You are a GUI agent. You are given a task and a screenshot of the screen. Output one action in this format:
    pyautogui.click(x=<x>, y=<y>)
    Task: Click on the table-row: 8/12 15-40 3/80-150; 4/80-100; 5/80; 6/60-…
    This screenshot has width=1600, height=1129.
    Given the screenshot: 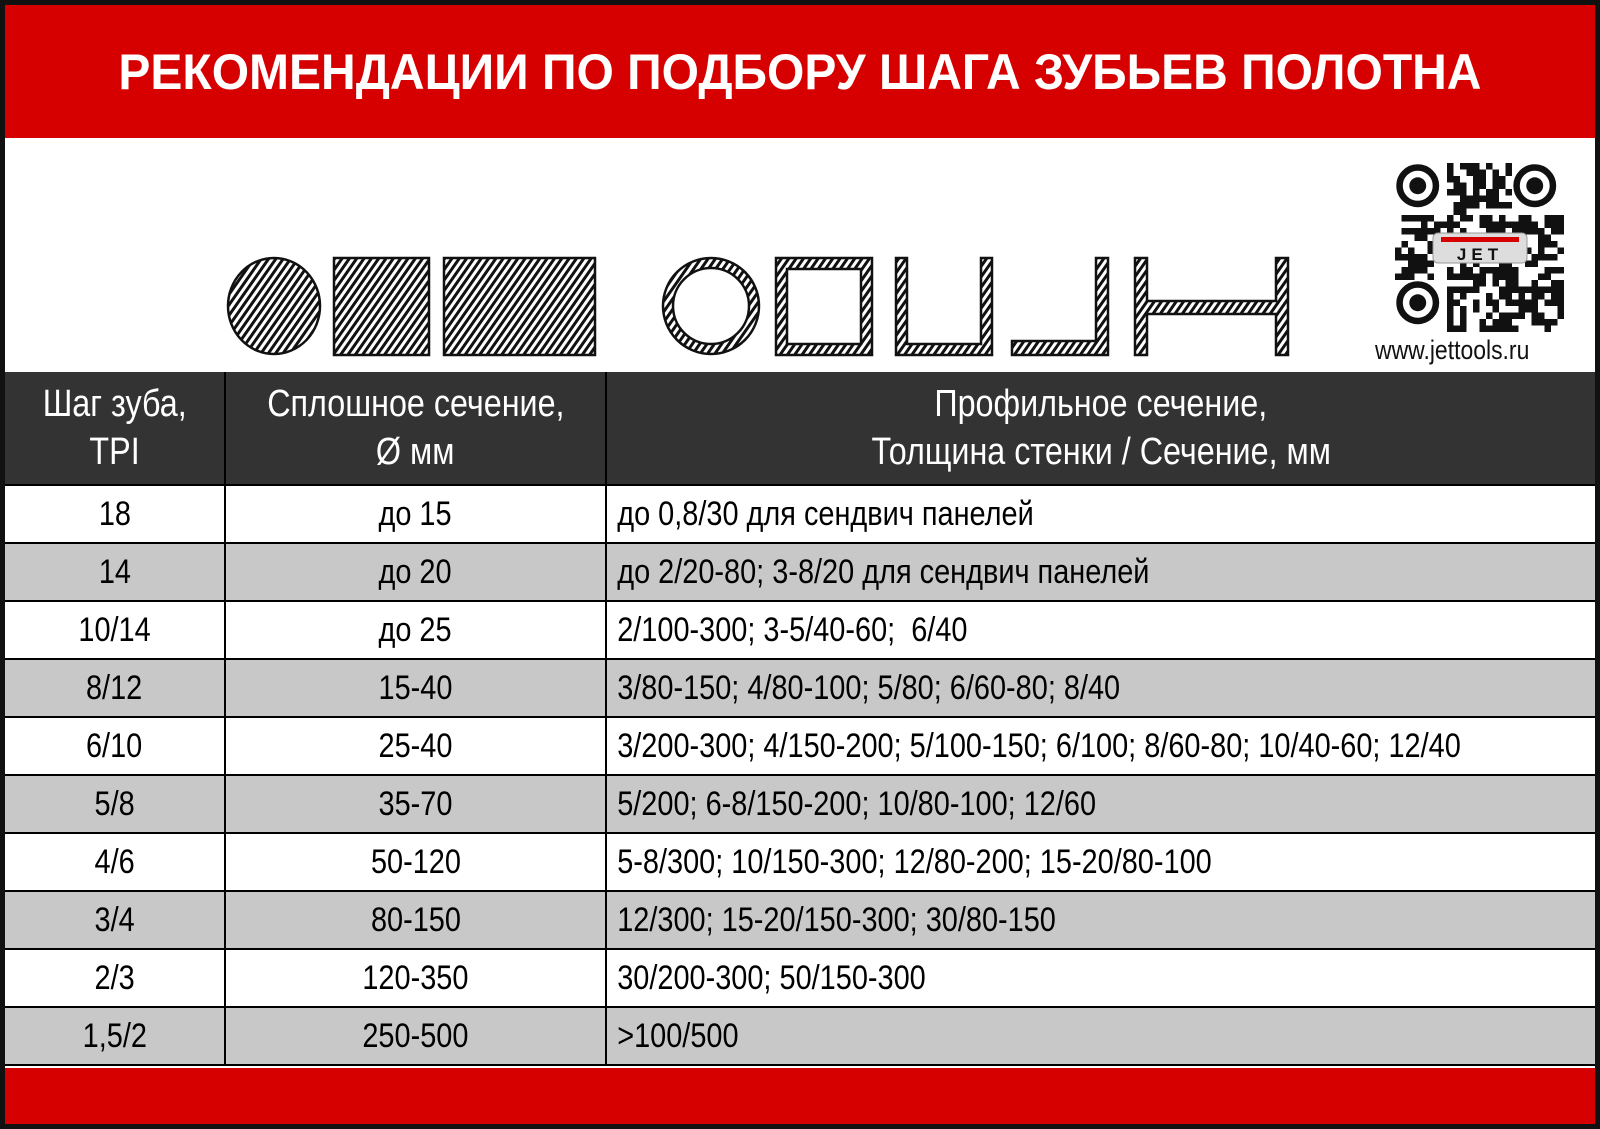 What is the action you would take?
    pyautogui.click(x=800, y=688)
    